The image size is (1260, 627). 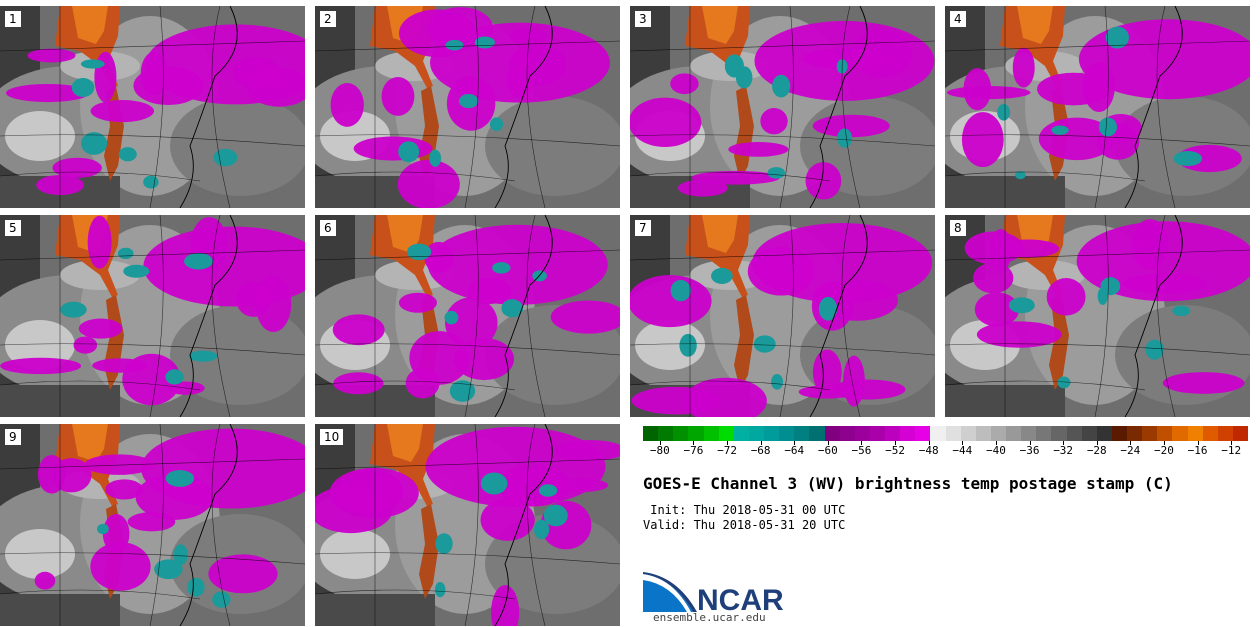 I want to click on satellite-panel-8: 8, so click(x=1097, y=316).